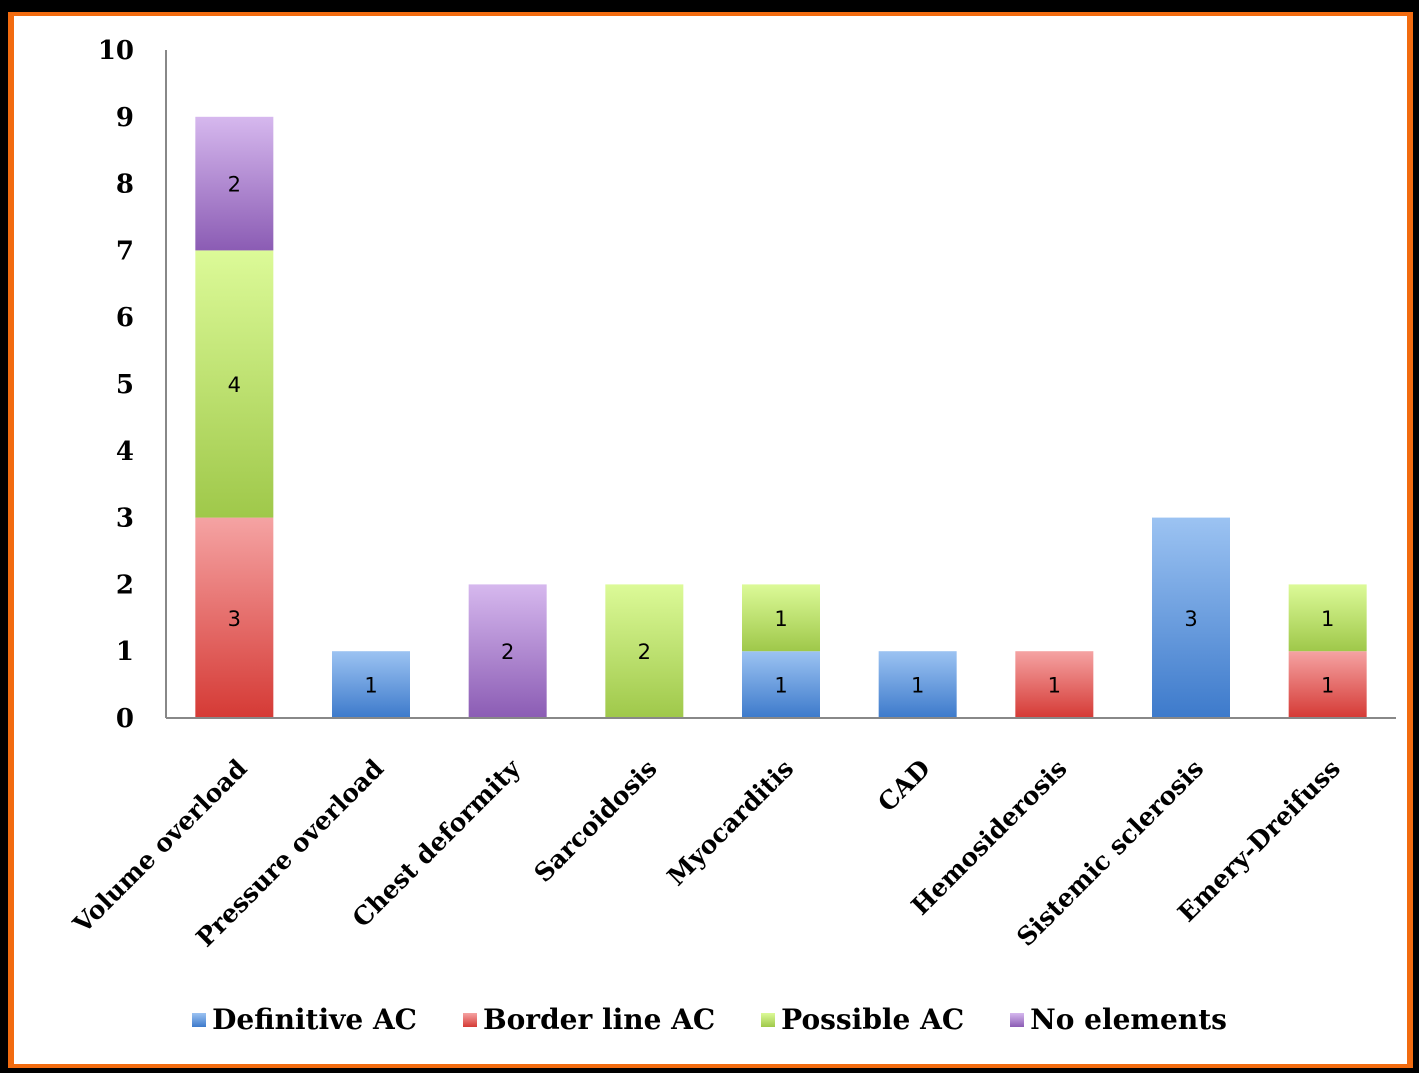 Image resolution: width=1419 pixels, height=1073 pixels. I want to click on bar-volume-overload-possible-ac, so click(234, 384).